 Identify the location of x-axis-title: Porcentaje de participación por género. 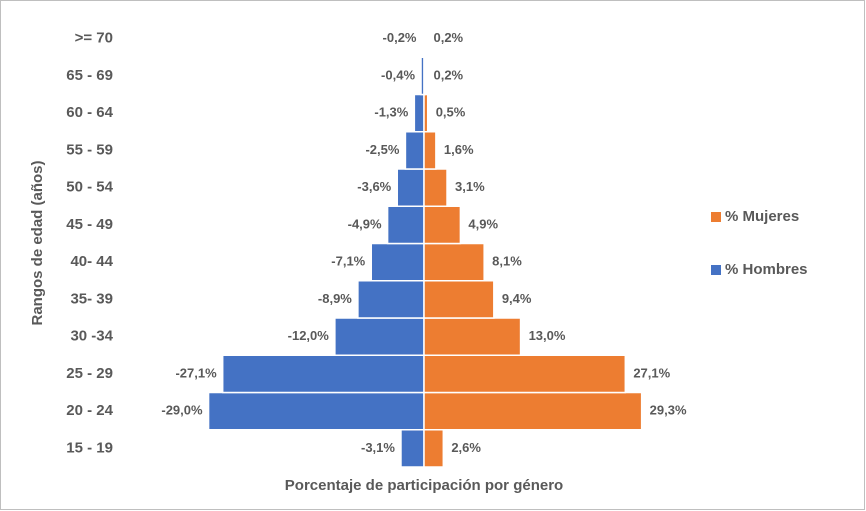
(424, 485).